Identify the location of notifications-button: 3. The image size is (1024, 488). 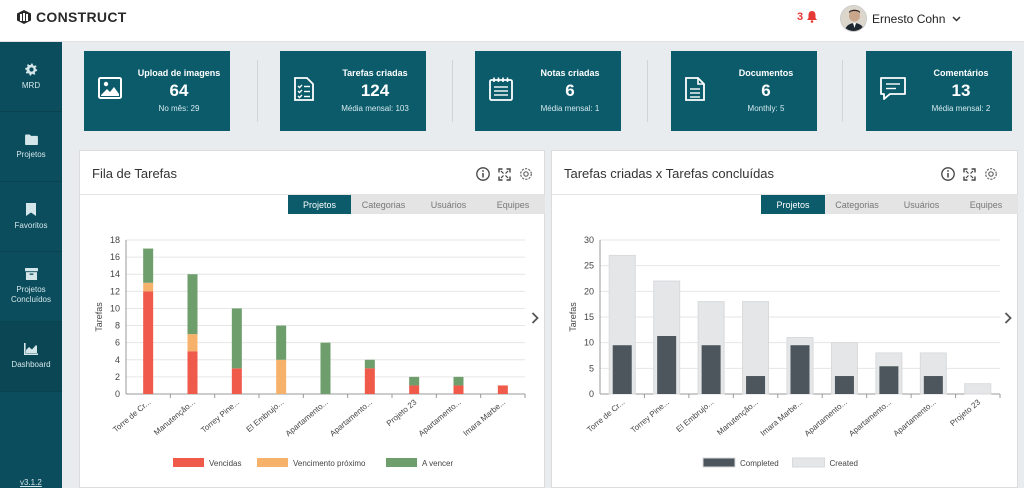
(807, 16).